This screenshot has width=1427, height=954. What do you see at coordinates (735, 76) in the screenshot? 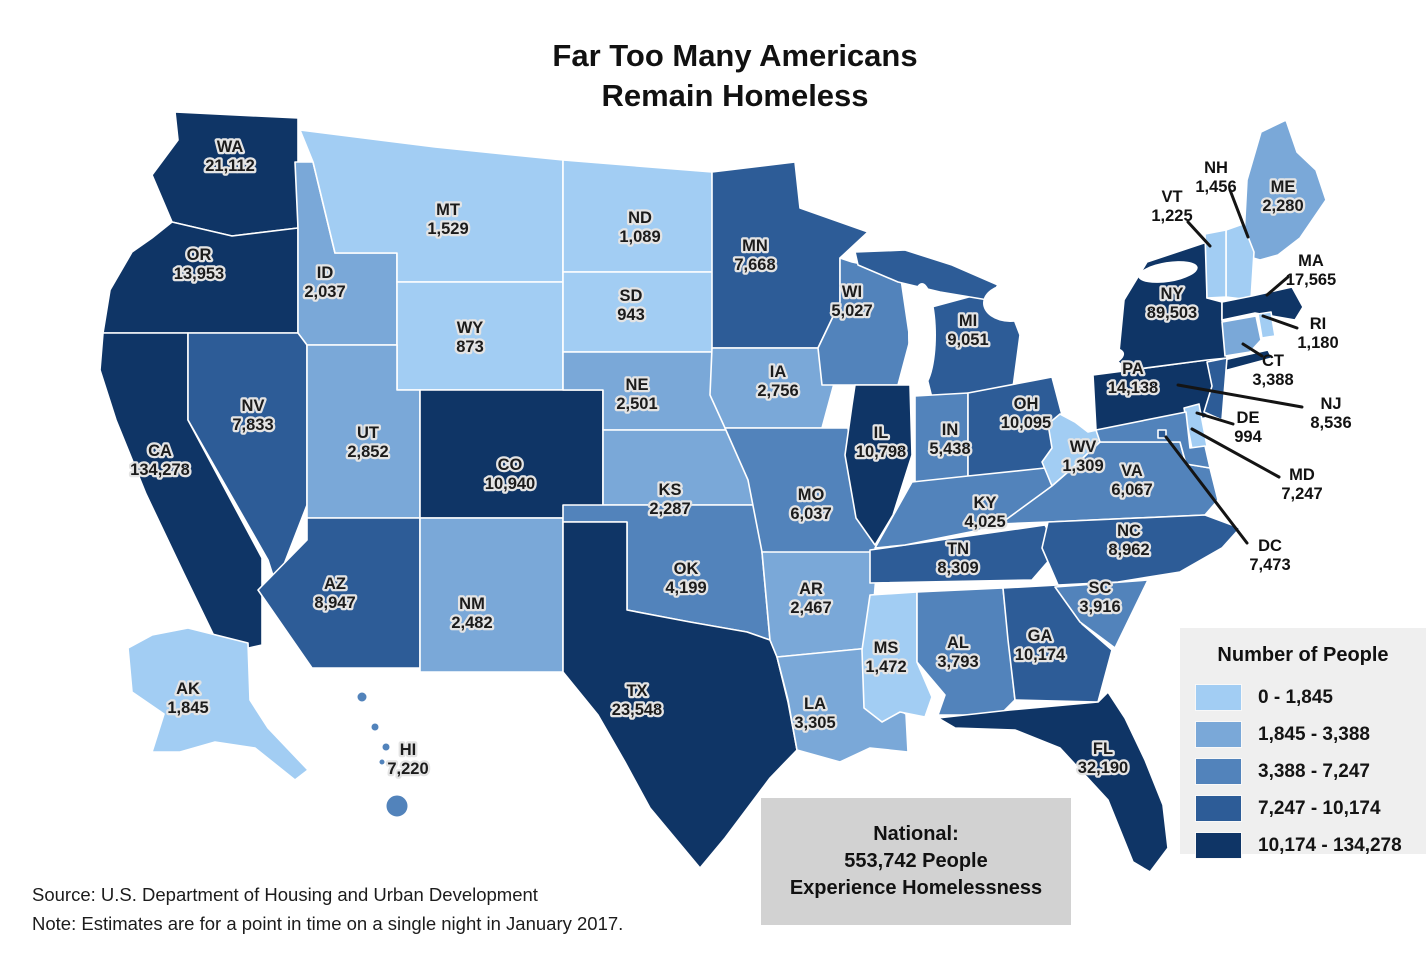
I see `page-title: Far Too Many Americans Remain Homeless` at bounding box center [735, 76].